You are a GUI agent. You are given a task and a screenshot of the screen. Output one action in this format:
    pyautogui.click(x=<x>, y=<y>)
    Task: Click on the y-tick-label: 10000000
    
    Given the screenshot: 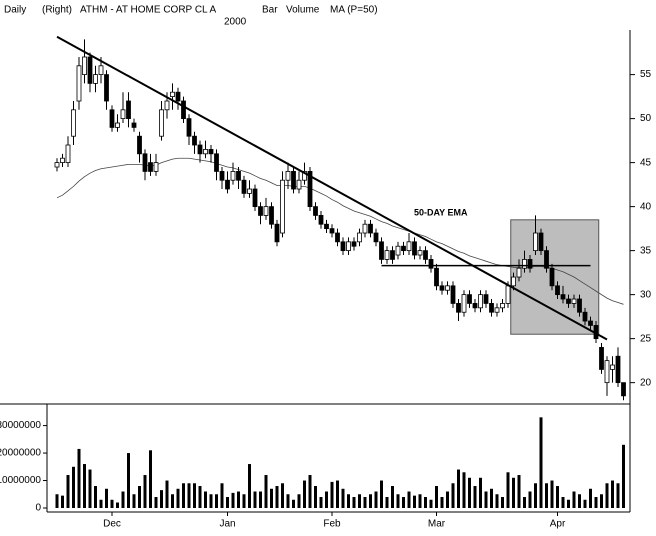 What is the action you would take?
    pyautogui.click(x=20, y=480)
    